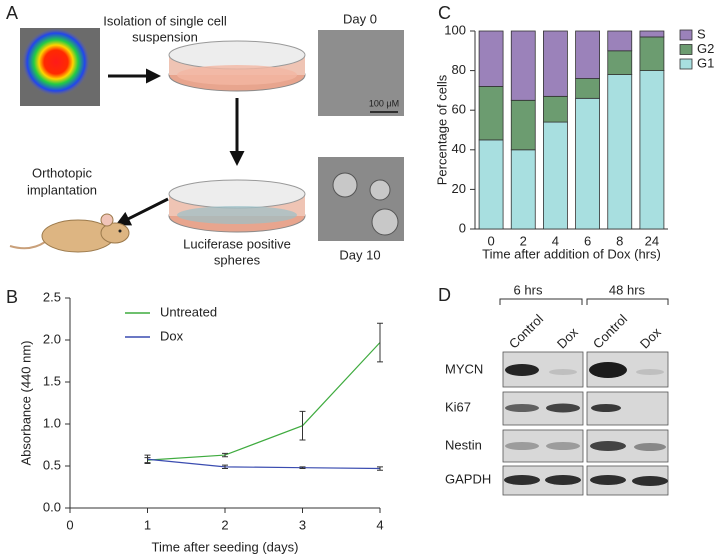 This screenshot has height=559, width=722. What do you see at coordinates (360, 18) in the screenshot?
I see `diagram-label: Day 0` at bounding box center [360, 18].